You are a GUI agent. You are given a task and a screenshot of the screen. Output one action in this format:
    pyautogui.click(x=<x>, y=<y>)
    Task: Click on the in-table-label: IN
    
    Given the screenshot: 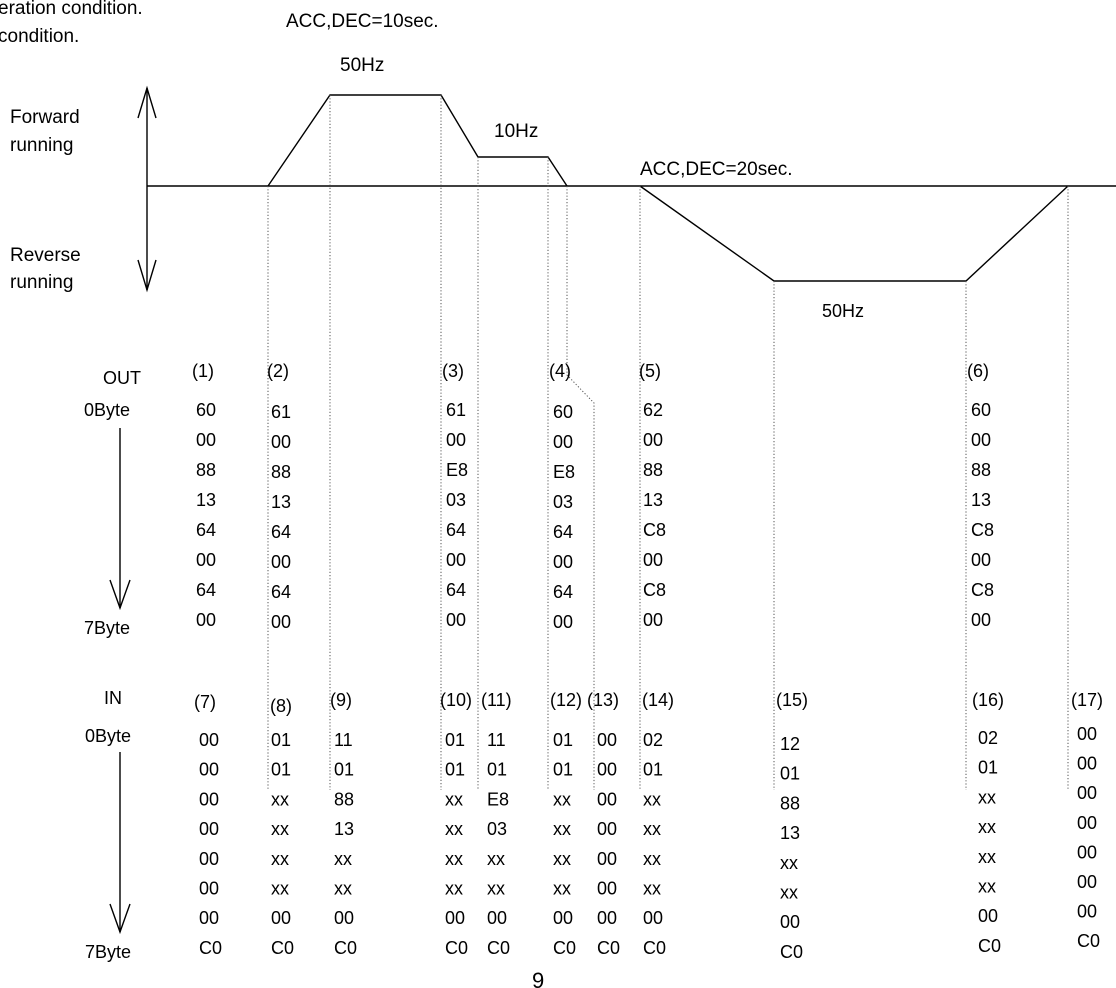 What is the action you would take?
    pyautogui.click(x=113, y=698)
    